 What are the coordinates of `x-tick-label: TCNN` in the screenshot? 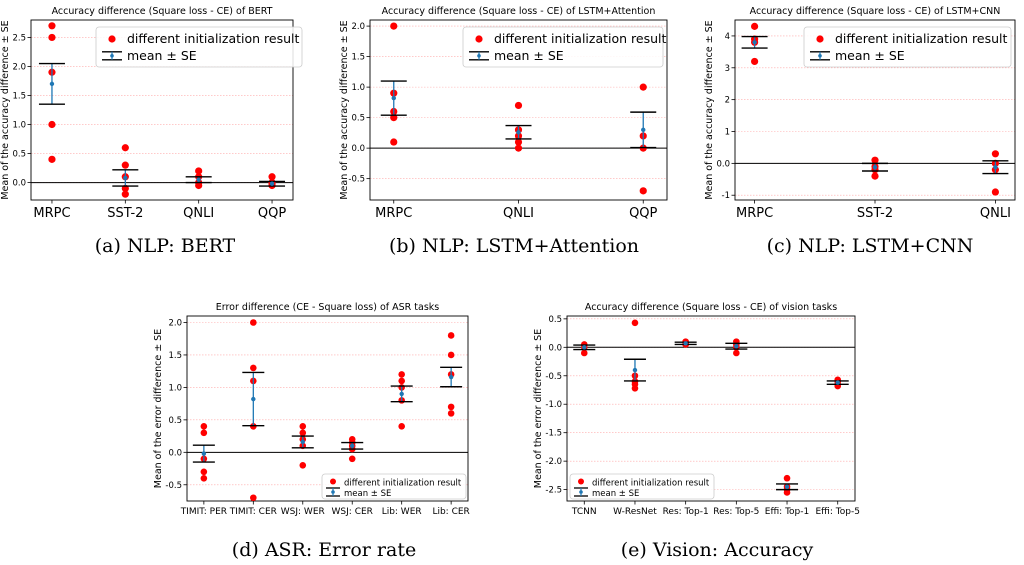 It's located at (584, 512).